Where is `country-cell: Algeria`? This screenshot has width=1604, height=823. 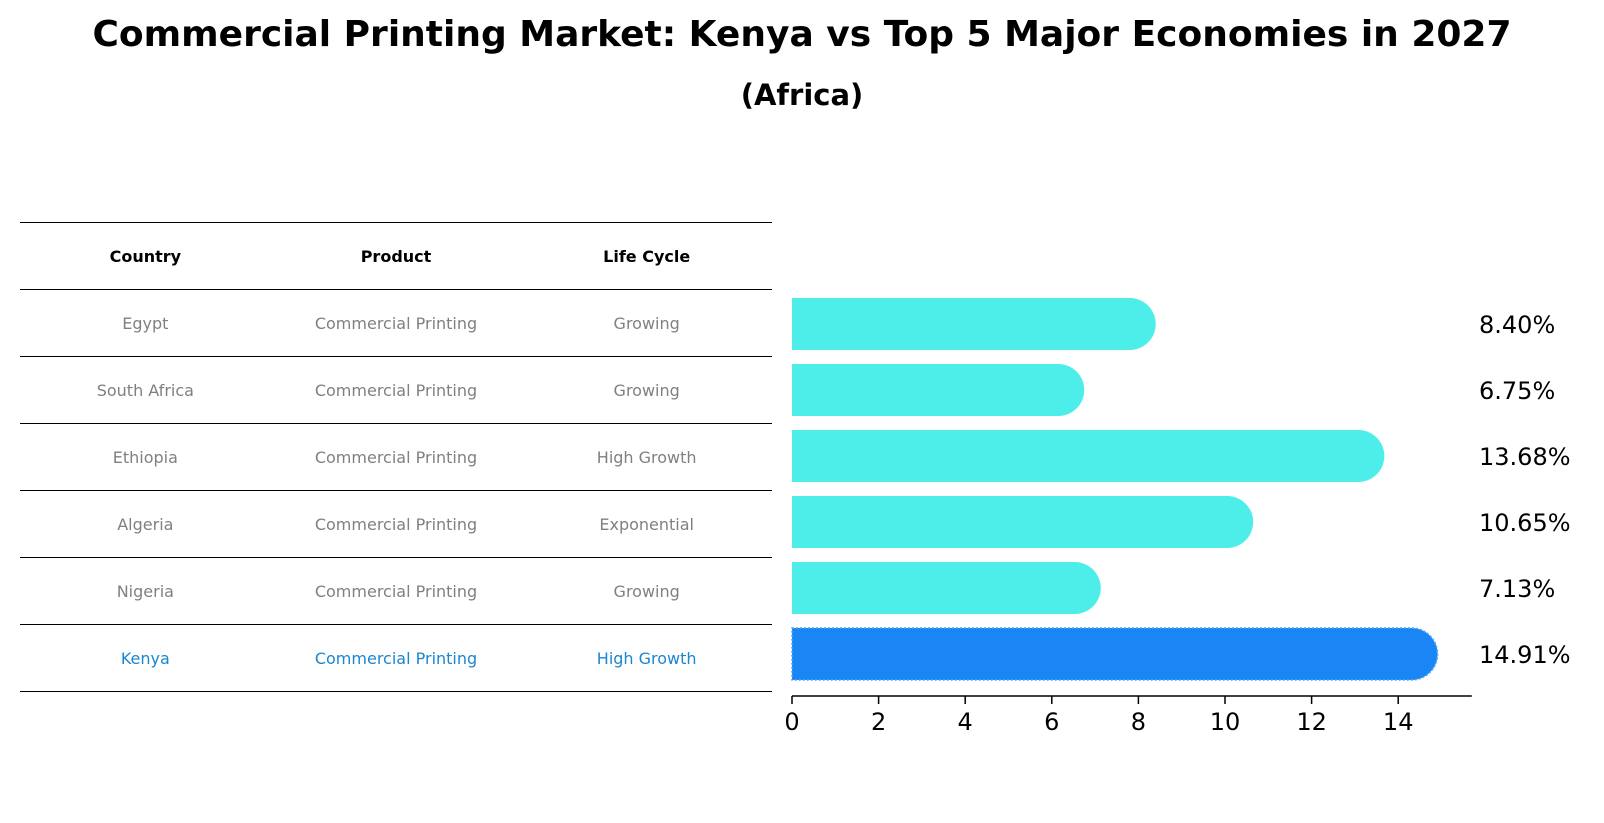
country-cell: Algeria is located at coordinates (145, 524).